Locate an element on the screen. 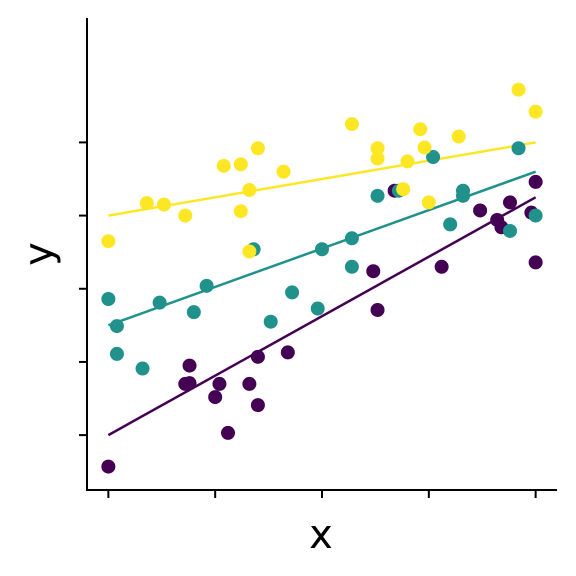  y-ticks is located at coordinates (83, 289).